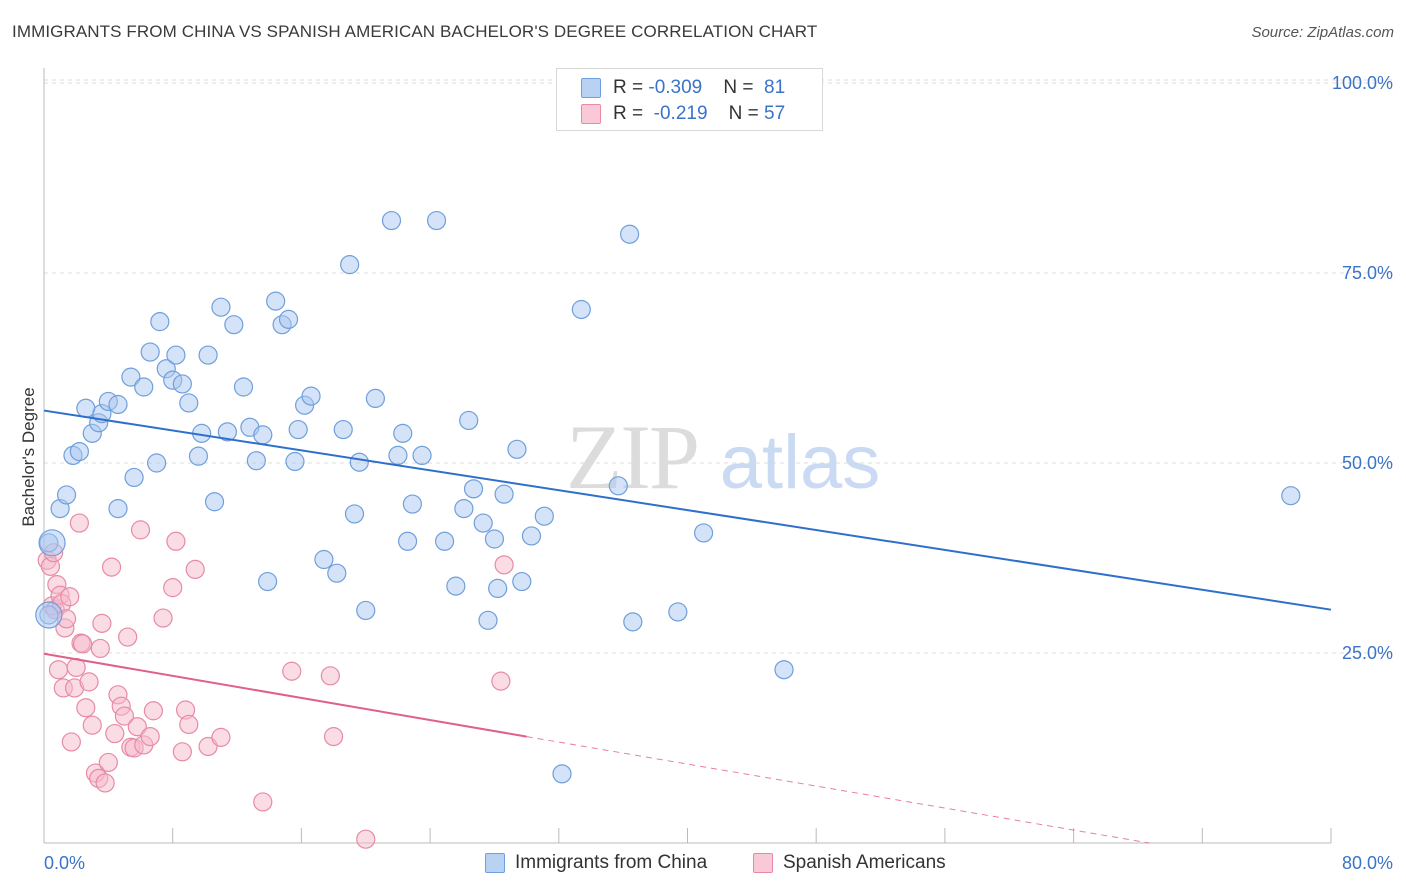  What do you see at coordinates (723, 457) in the screenshot?
I see `watermark: ZIP atlas` at bounding box center [723, 457].